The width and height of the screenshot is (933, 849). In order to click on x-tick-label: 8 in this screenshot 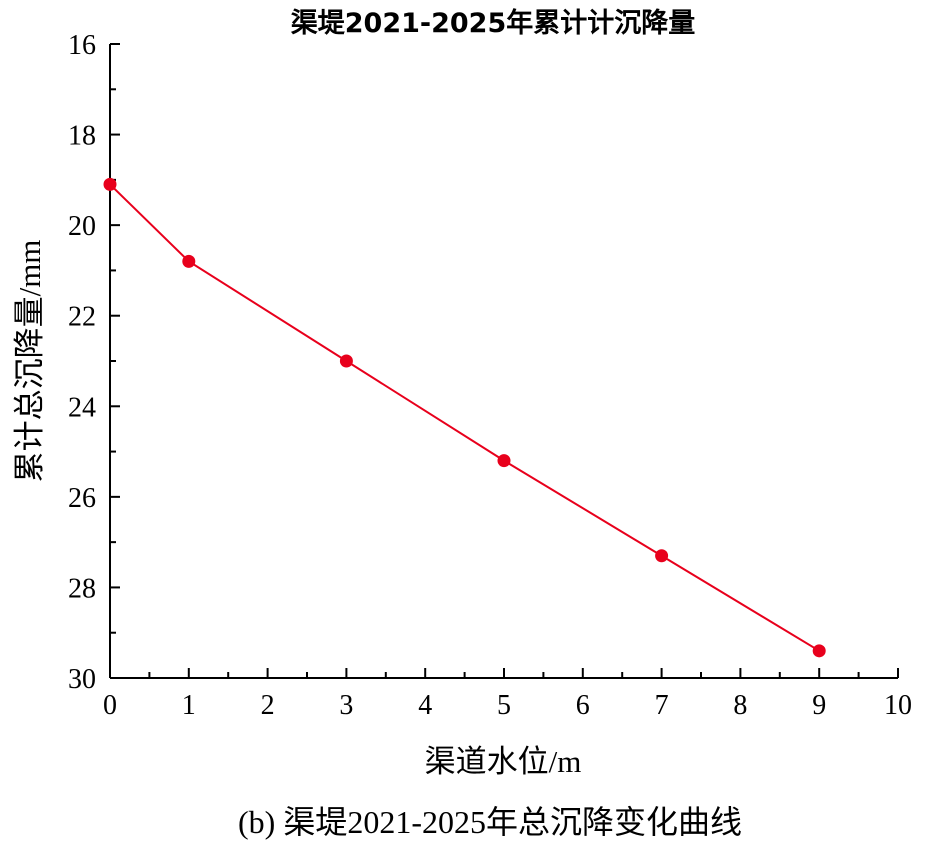, I will do `click(740, 705)`.